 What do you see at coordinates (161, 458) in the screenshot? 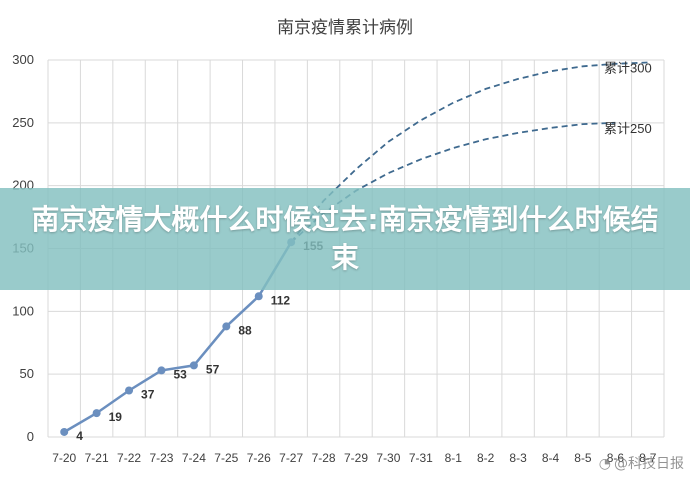
I see `x-tick-label: 7-23` at bounding box center [161, 458].